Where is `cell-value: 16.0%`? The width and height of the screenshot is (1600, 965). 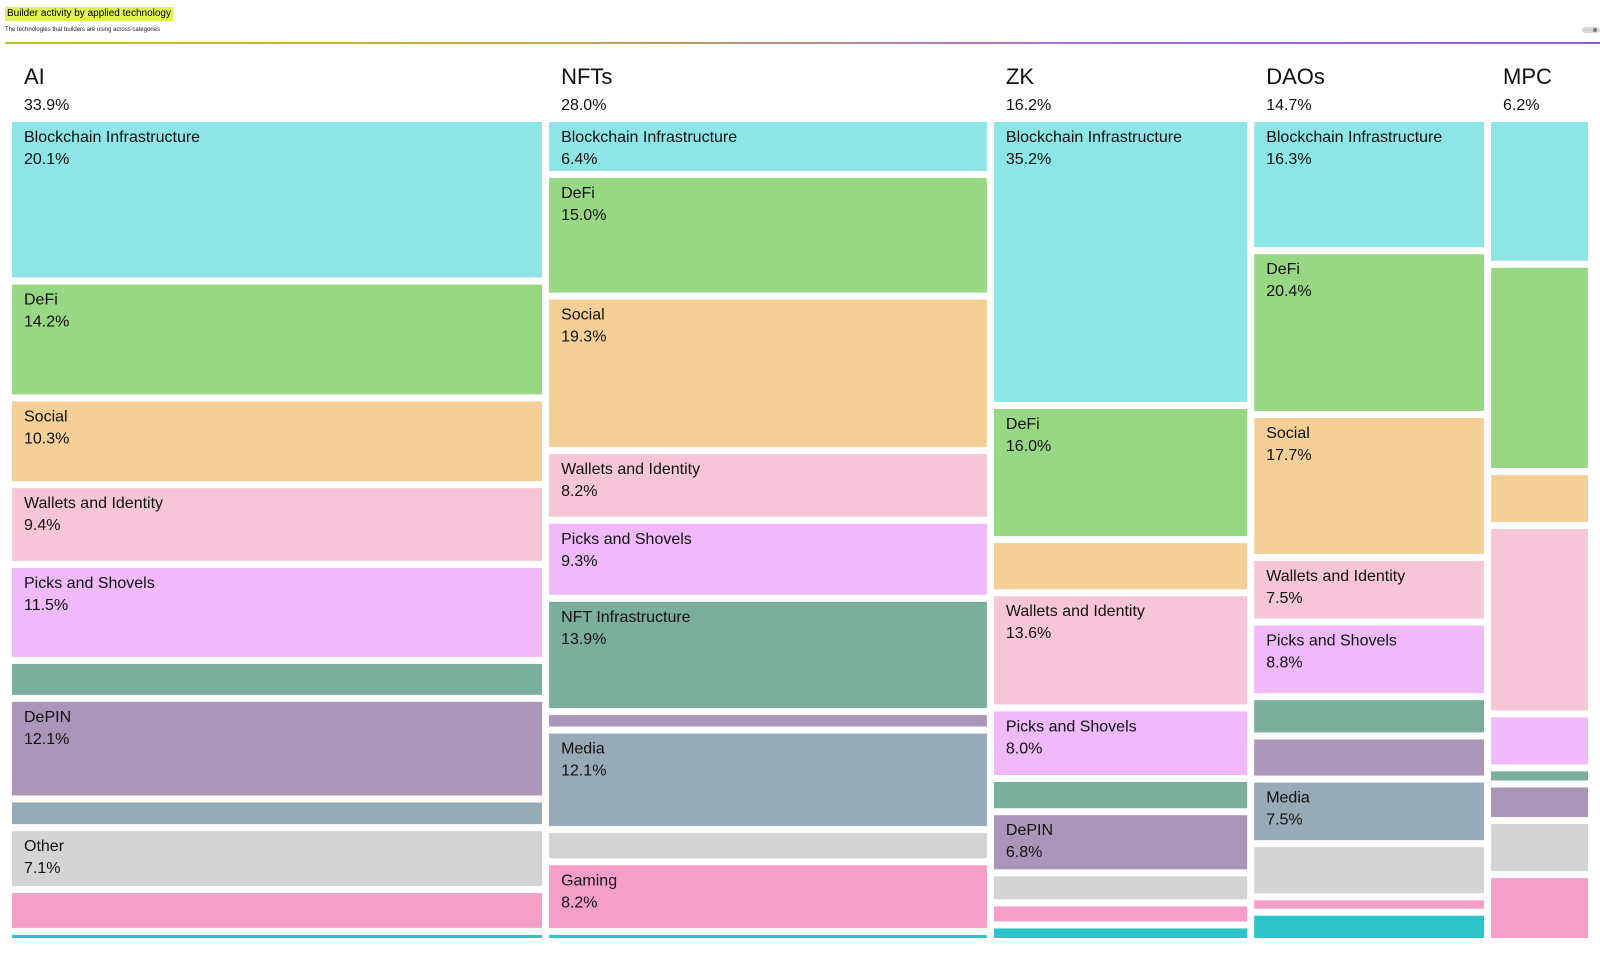
cell-value: 16.0% is located at coordinates (1028, 446).